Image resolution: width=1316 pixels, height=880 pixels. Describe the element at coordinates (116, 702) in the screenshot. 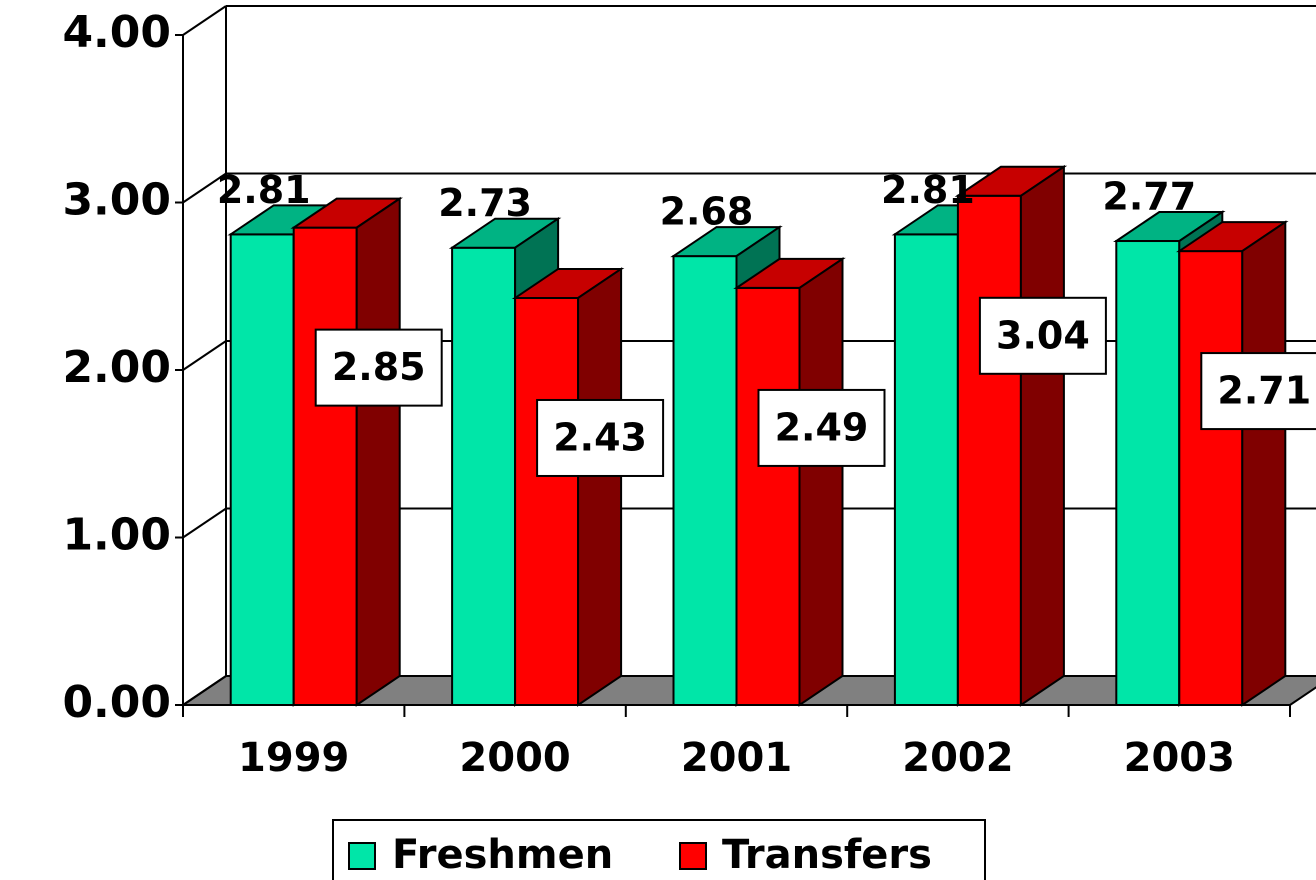

I see `y-tick-label: 0.00` at that location.